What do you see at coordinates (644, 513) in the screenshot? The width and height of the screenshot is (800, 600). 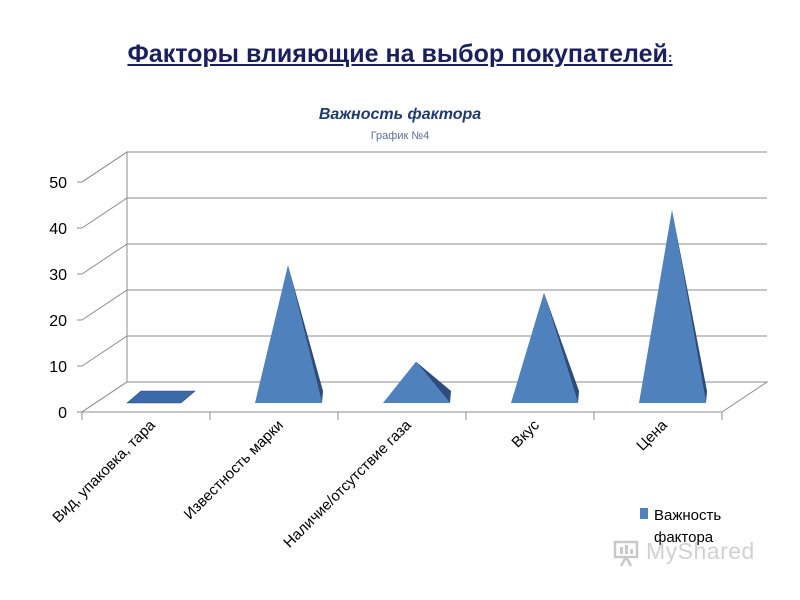 I see `legend-swatch` at bounding box center [644, 513].